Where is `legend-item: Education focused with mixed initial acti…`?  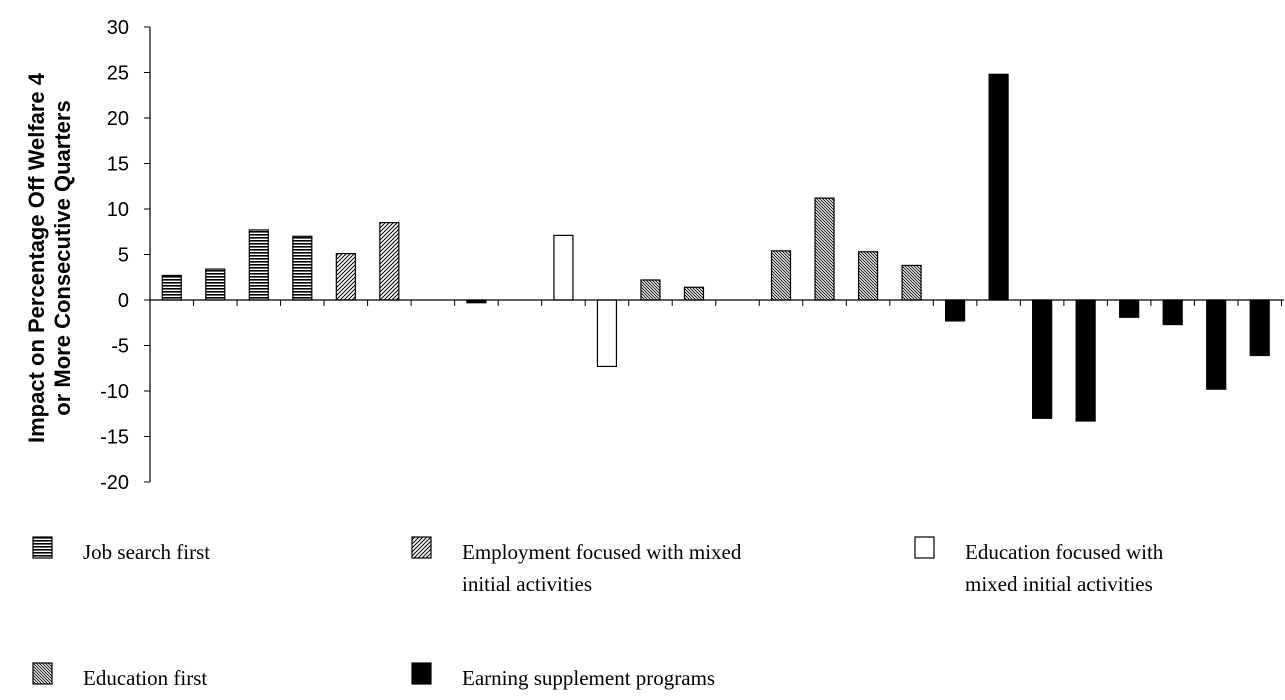 legend-item: Education focused with mixed initial acti… is located at coordinates (1039, 566).